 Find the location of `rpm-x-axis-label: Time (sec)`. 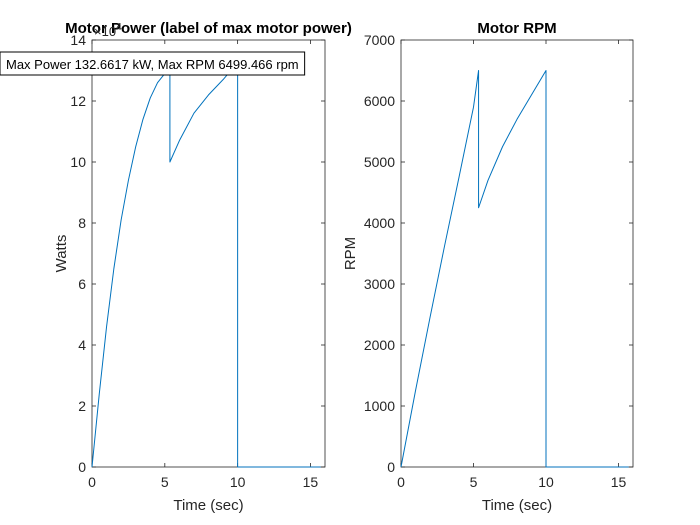

rpm-x-axis-label: Time (sec) is located at coordinates (517, 505).